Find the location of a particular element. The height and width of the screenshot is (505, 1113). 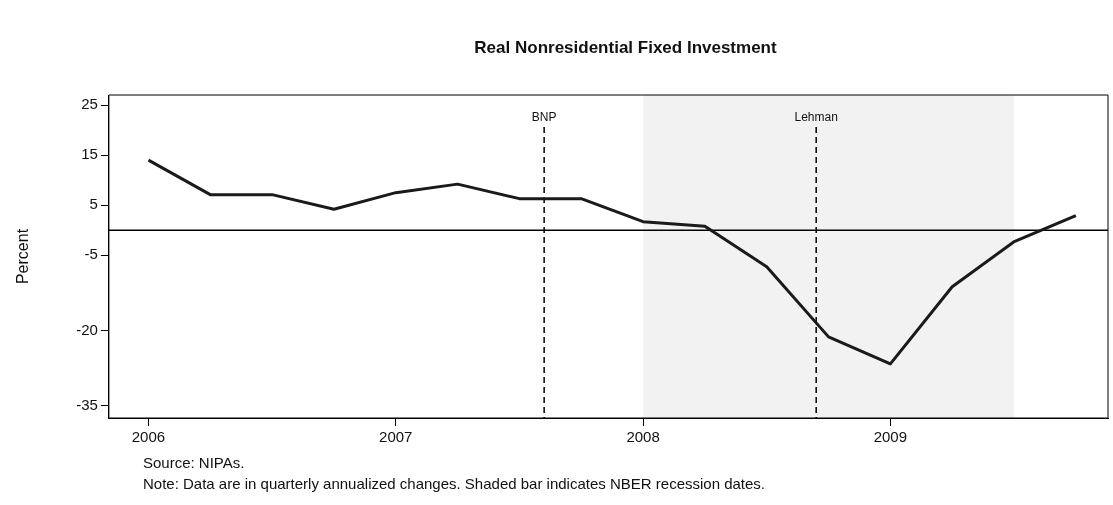

x-tick-label: 2008 is located at coordinates (643, 437).